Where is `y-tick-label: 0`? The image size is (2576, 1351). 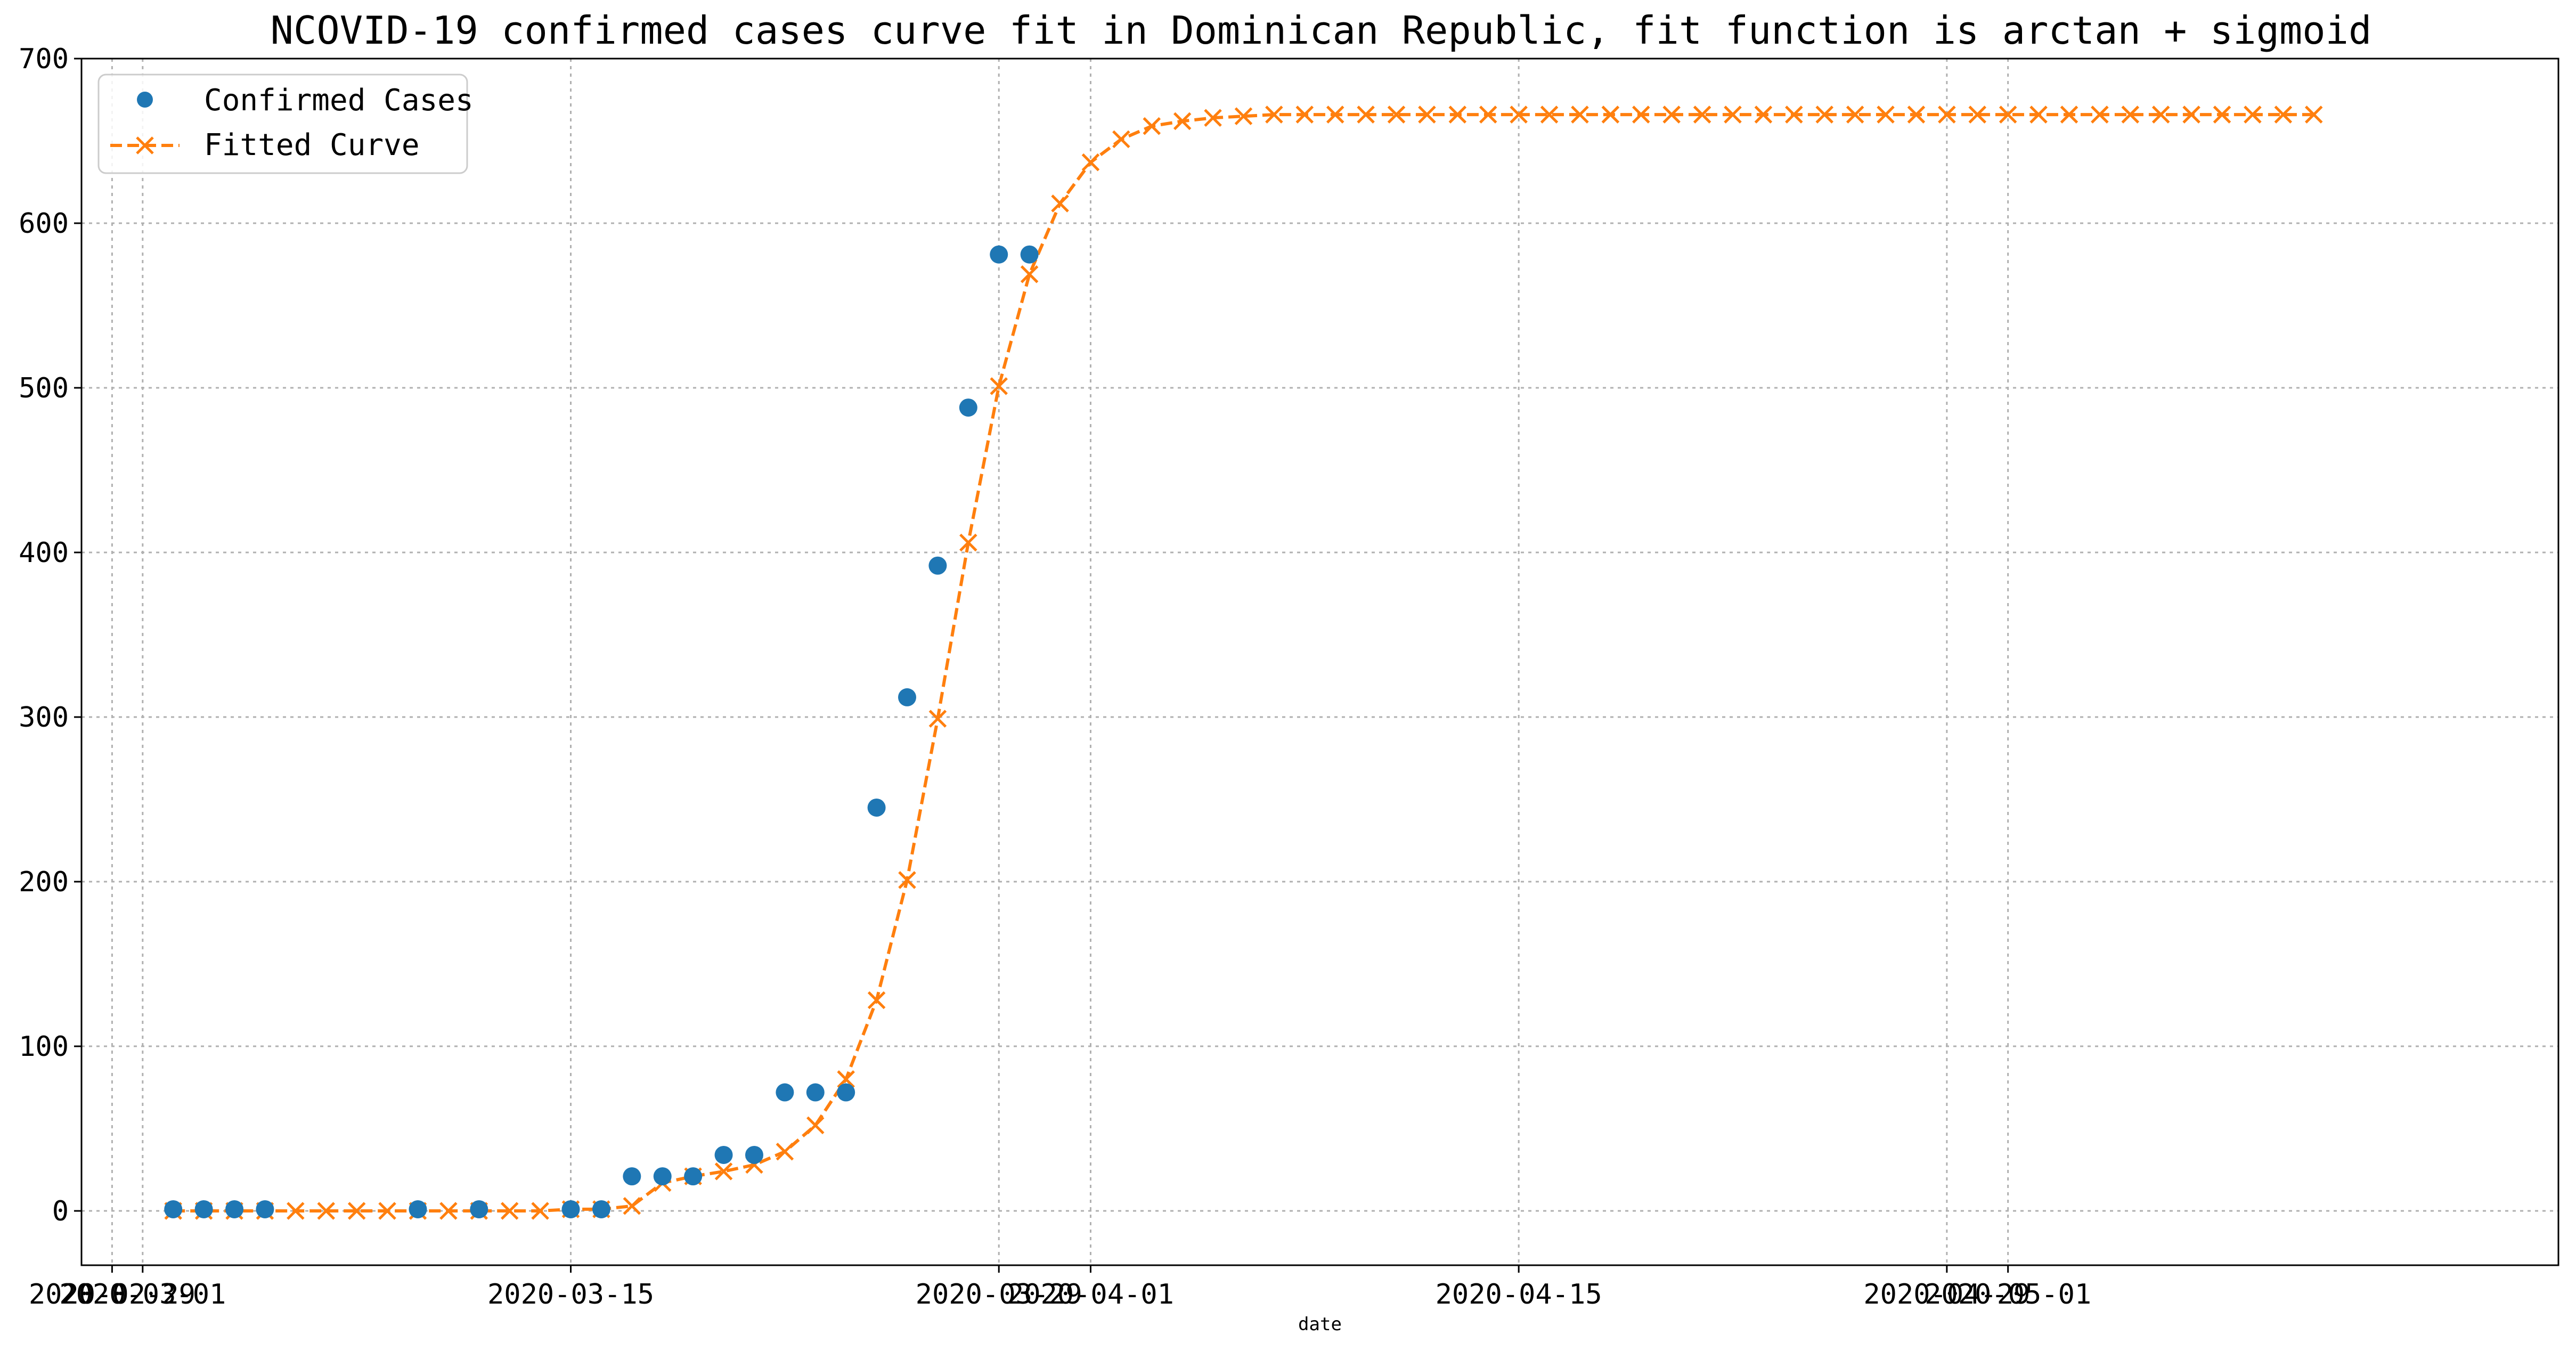 y-tick-label: 0 is located at coordinates (60, 1211).